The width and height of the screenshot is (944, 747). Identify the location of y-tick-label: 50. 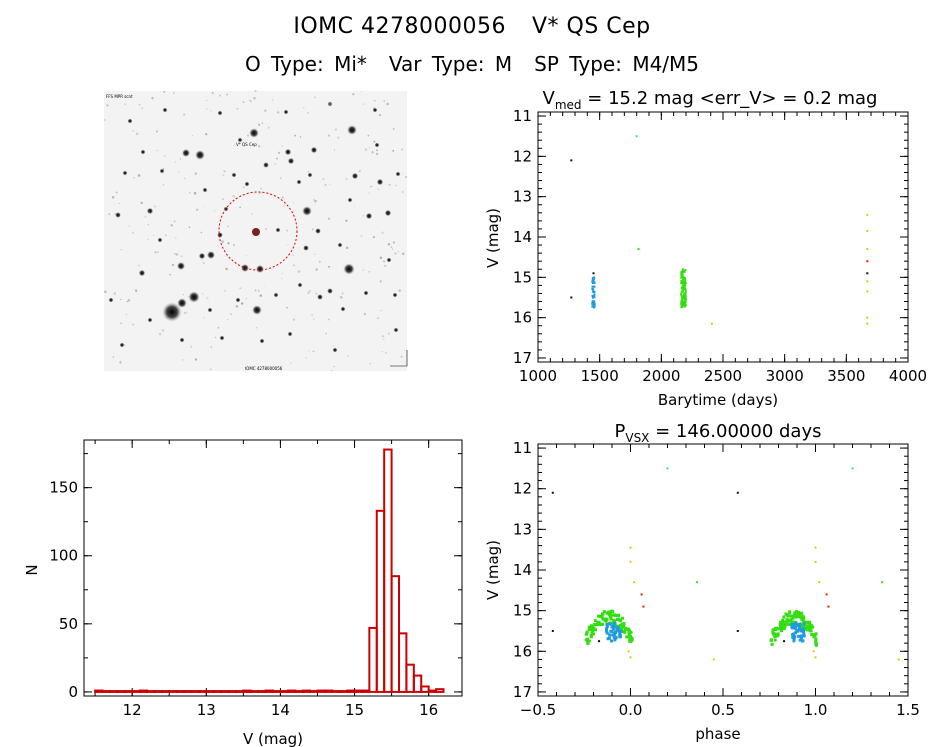
(68, 624).